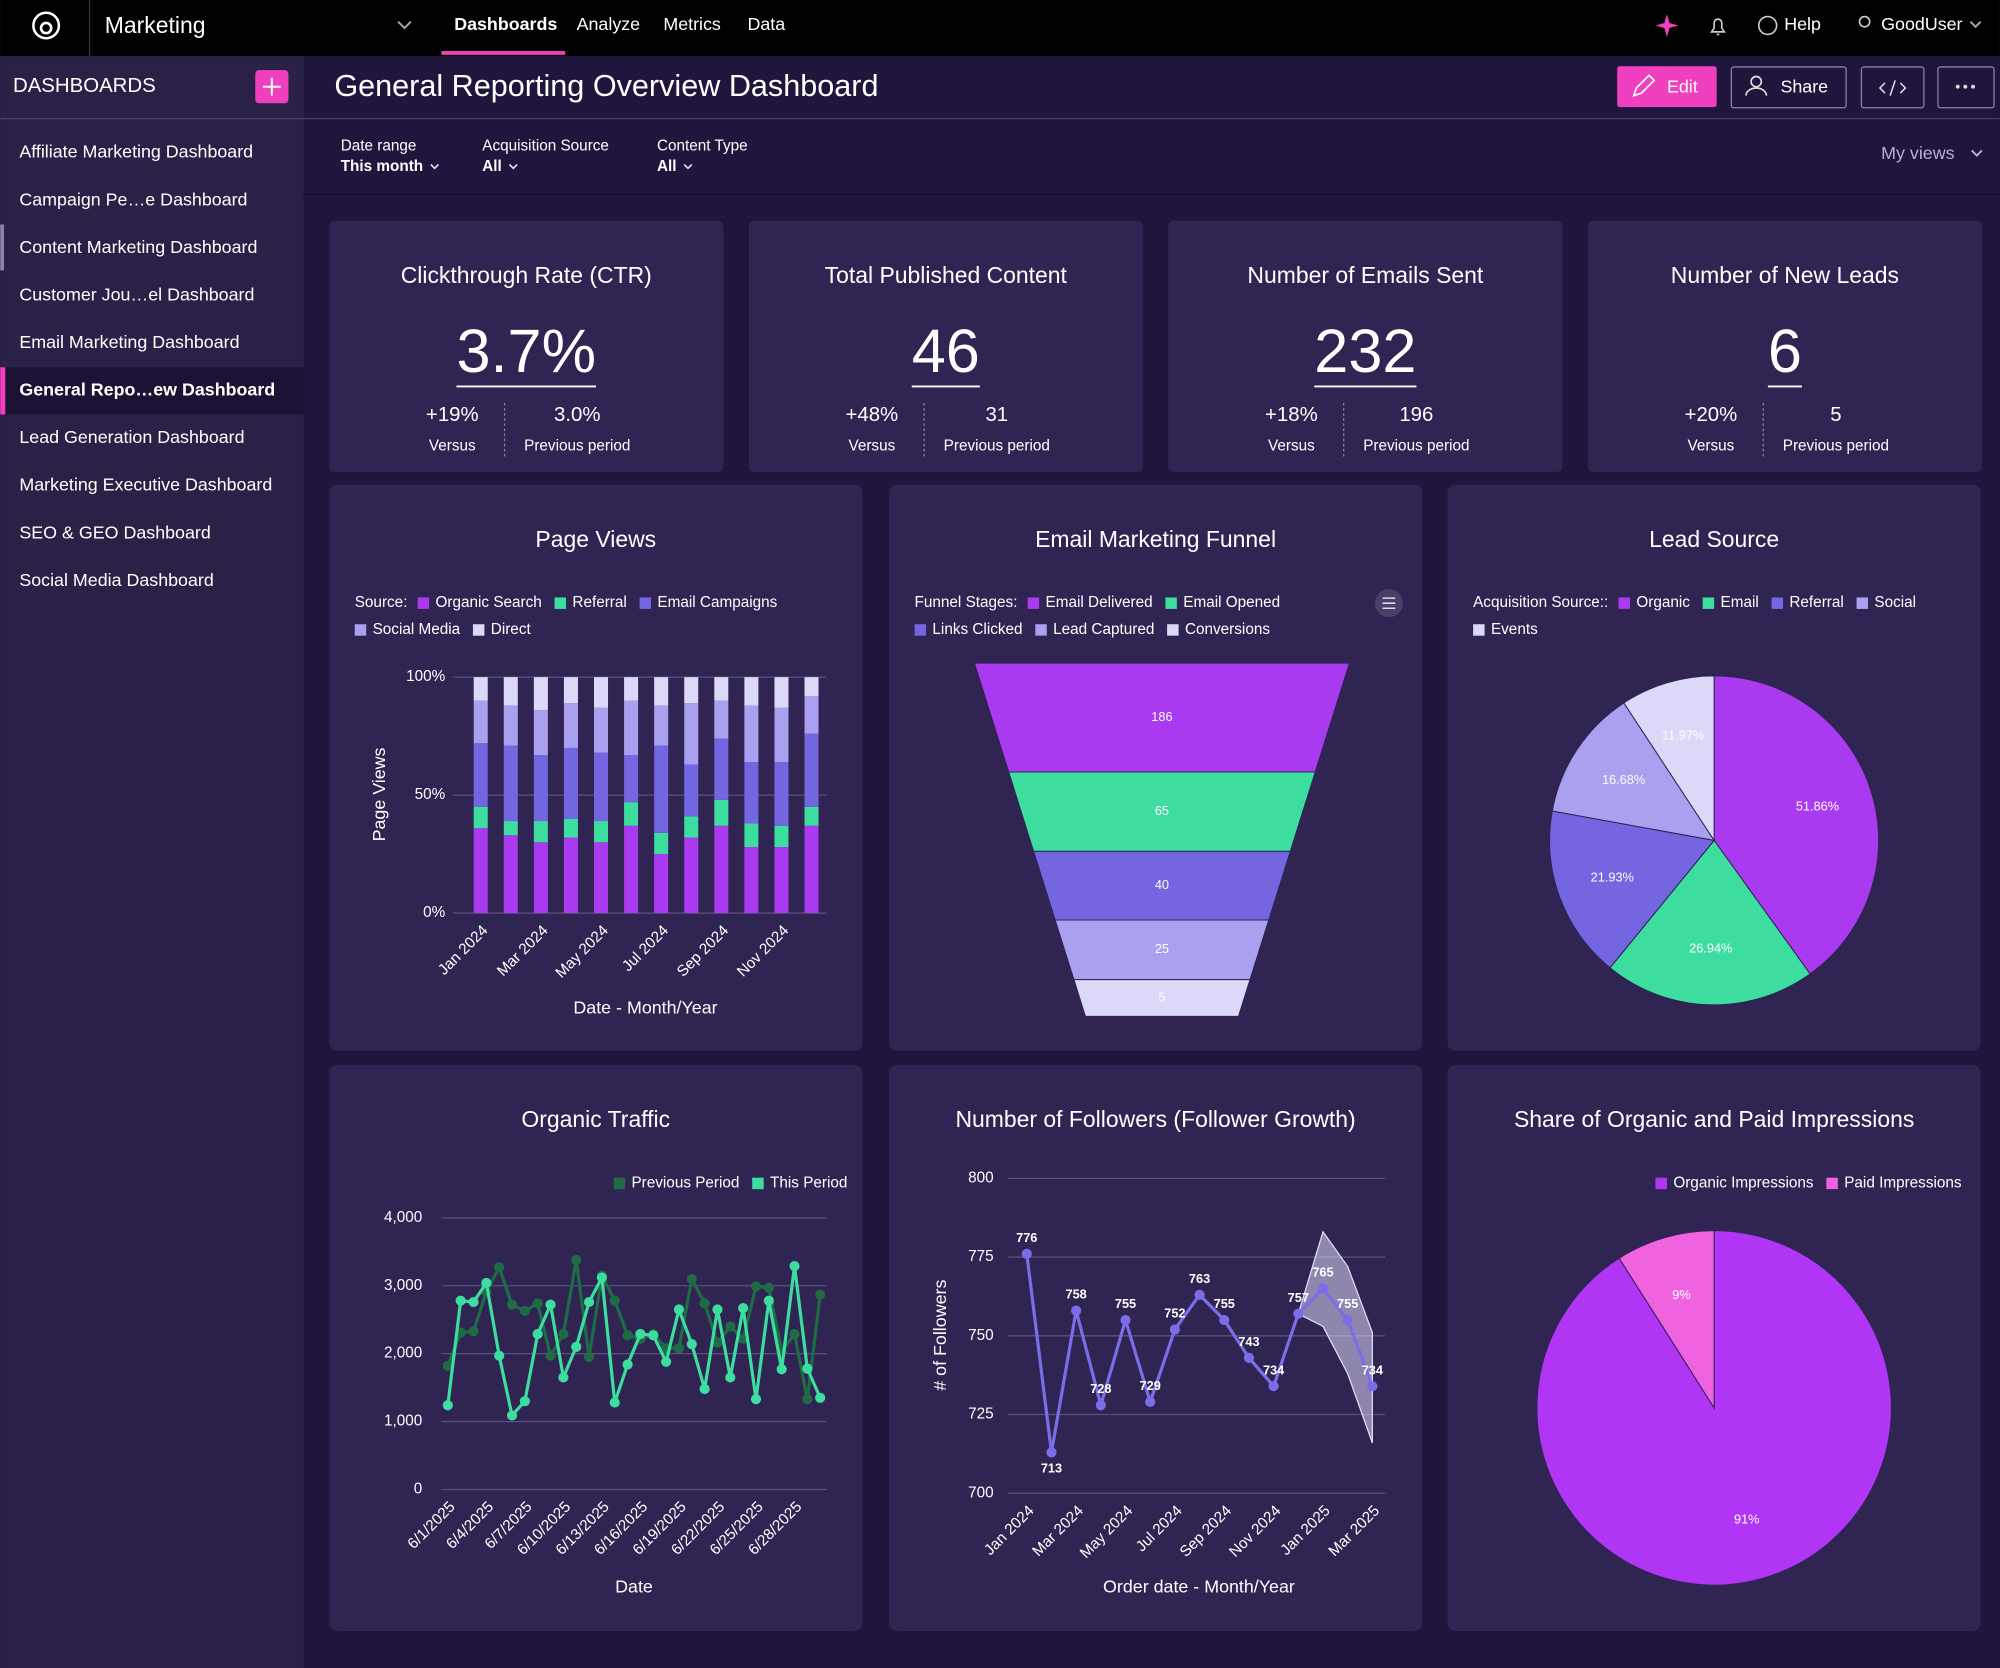 This screenshot has width=2000, height=1668. What do you see at coordinates (1612, 876) in the screenshot?
I see `data-label: 21.93%` at bounding box center [1612, 876].